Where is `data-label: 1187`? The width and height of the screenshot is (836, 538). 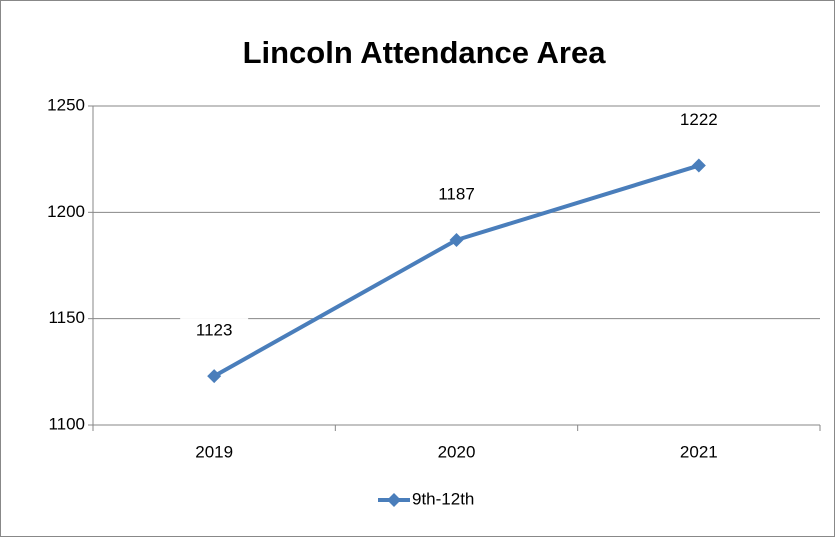
data-label: 1187 is located at coordinates (456, 193).